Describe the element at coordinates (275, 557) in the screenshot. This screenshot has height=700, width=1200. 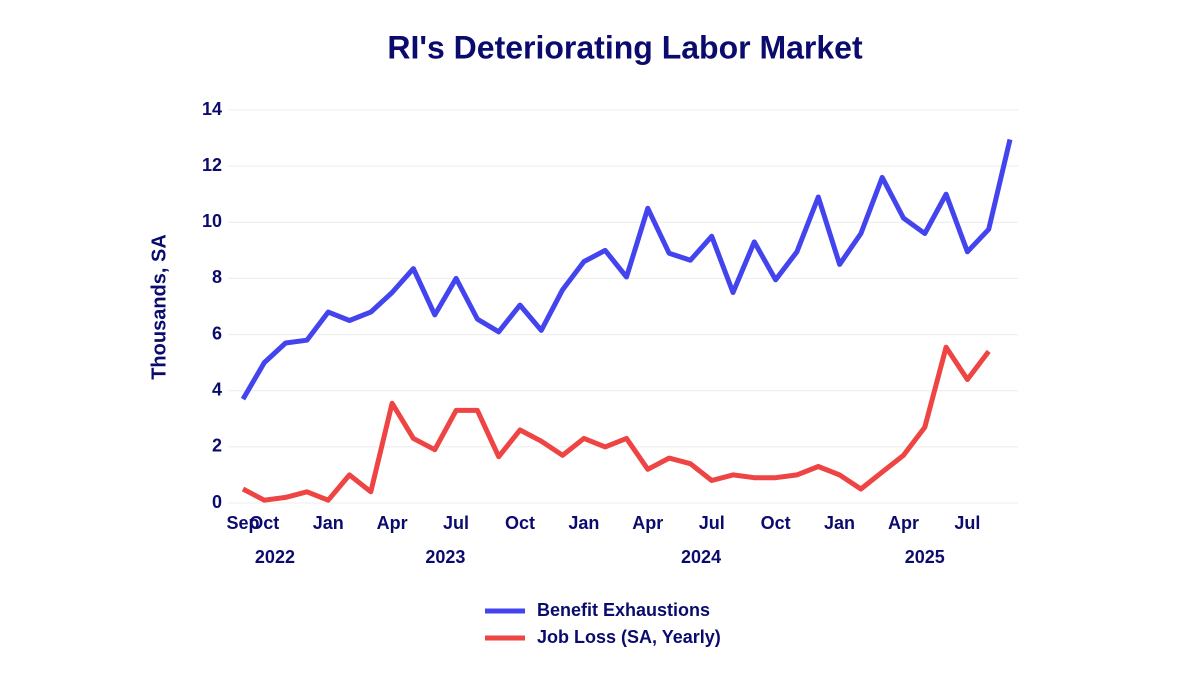
I see `x-group-label: 2022` at that location.